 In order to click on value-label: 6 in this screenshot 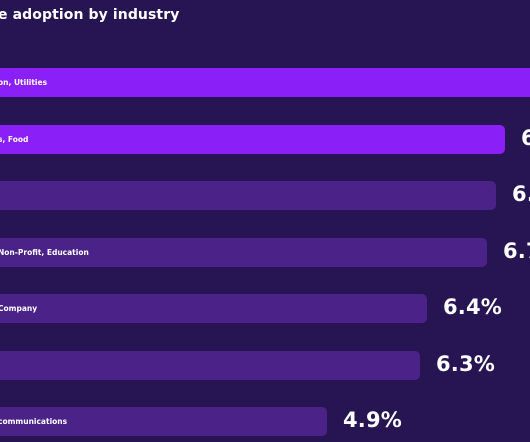, I will do `click(525, 137)`.